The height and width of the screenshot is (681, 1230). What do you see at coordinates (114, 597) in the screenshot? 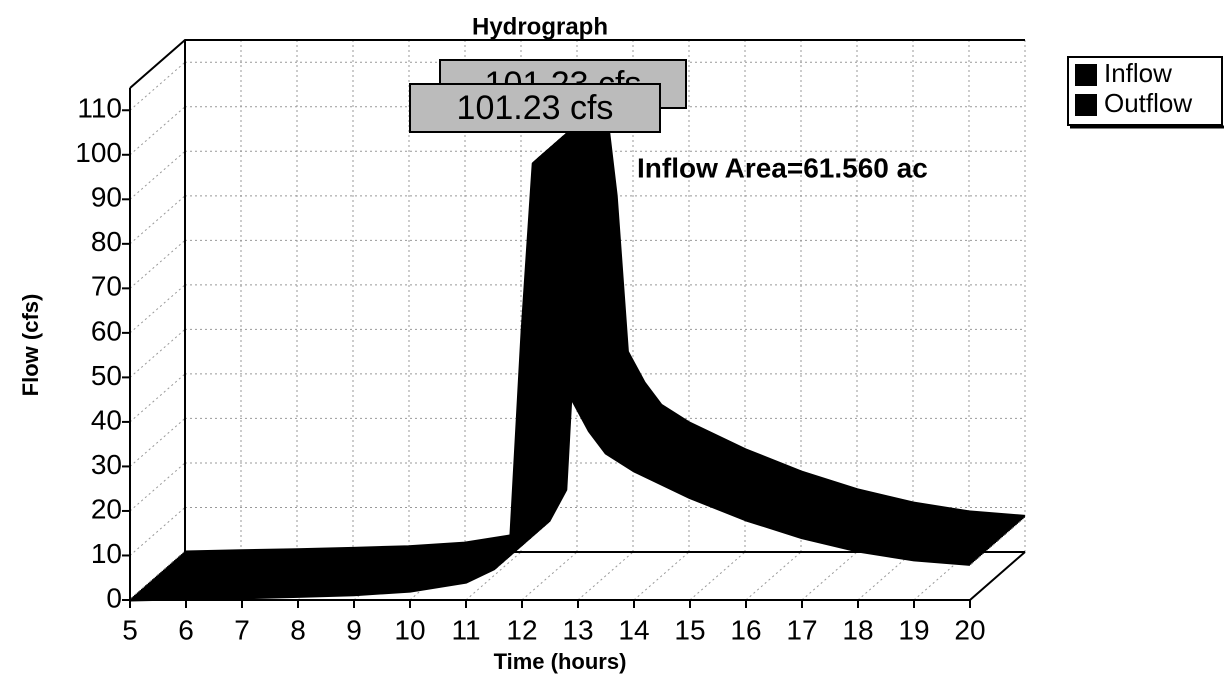
I see `y-tick-label: 0` at bounding box center [114, 597].